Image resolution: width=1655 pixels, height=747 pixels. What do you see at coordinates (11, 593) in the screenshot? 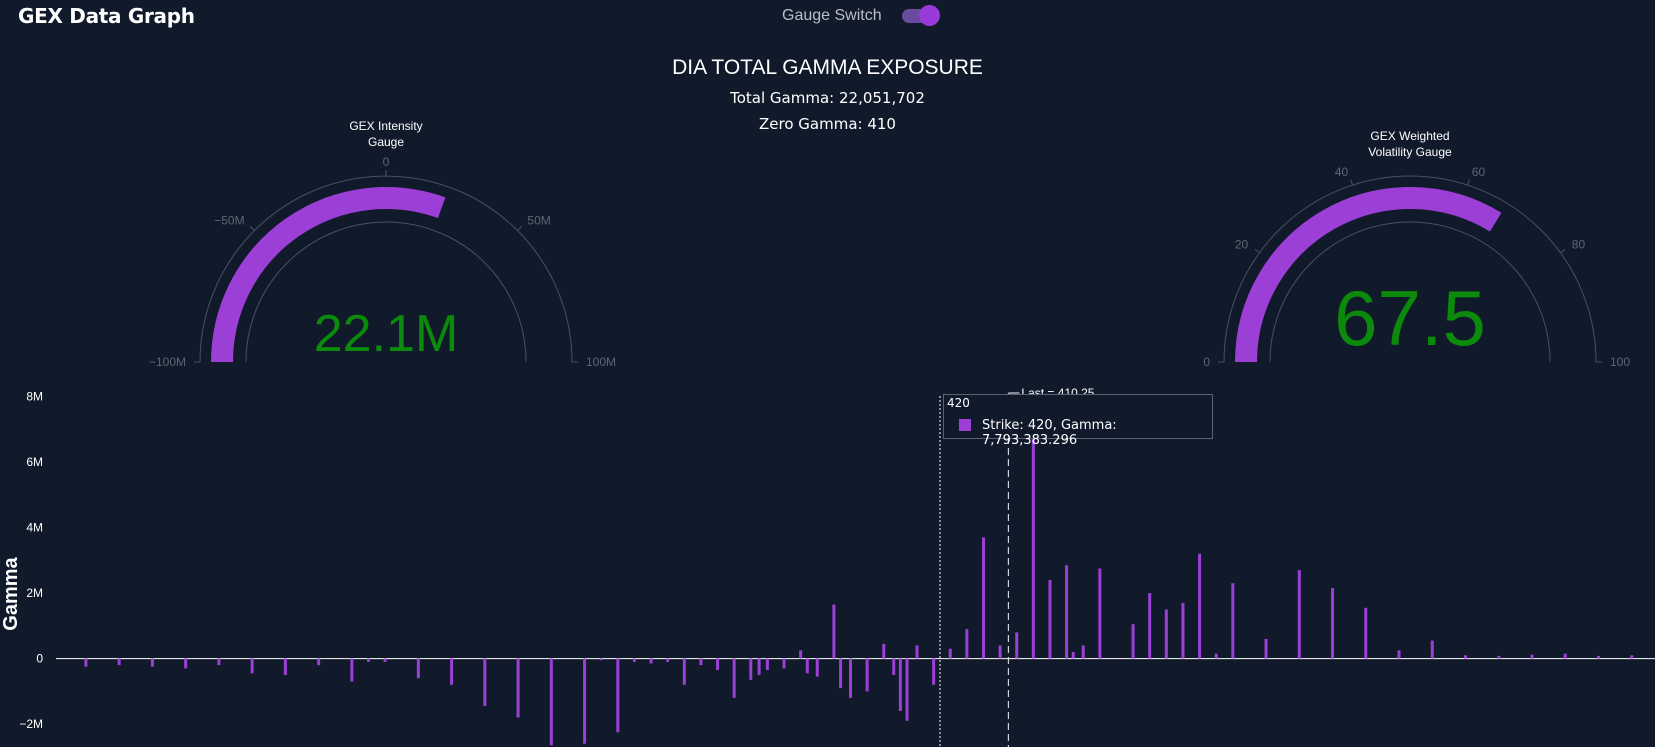
I see `y-axis-label: Gamma` at bounding box center [11, 593].